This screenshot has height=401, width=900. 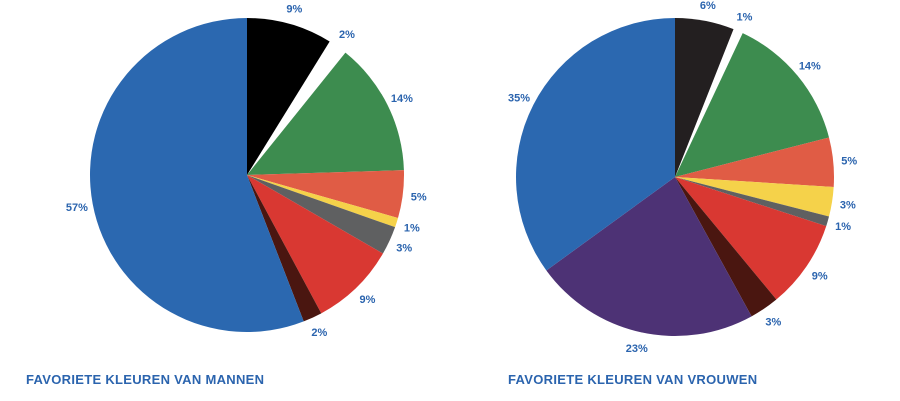 I want to click on pie-label-women-7: 3%, so click(x=773, y=323).